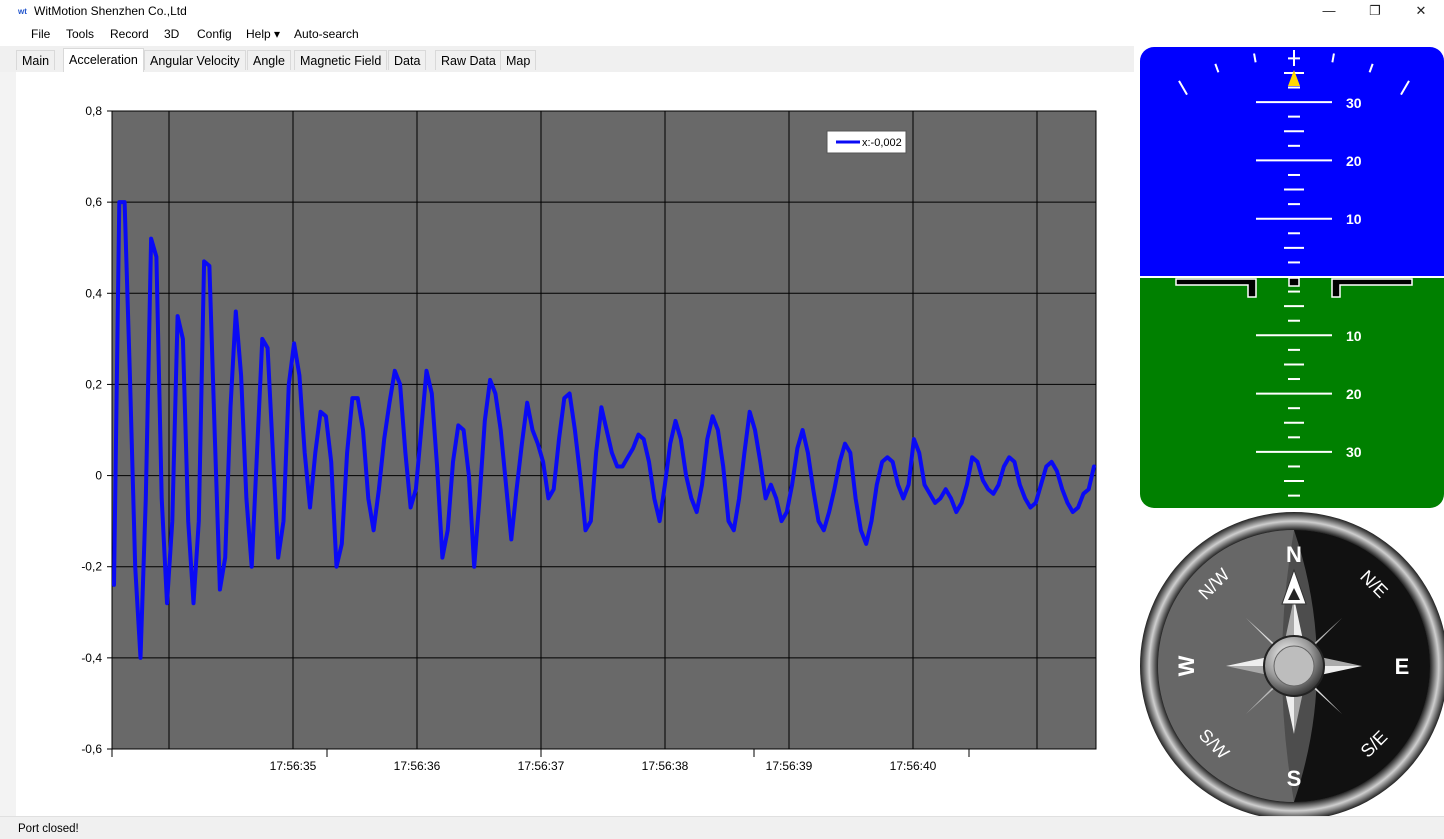 The height and width of the screenshot is (839, 1444). What do you see at coordinates (1375, 10) in the screenshot?
I see `restore-button: ❐` at bounding box center [1375, 10].